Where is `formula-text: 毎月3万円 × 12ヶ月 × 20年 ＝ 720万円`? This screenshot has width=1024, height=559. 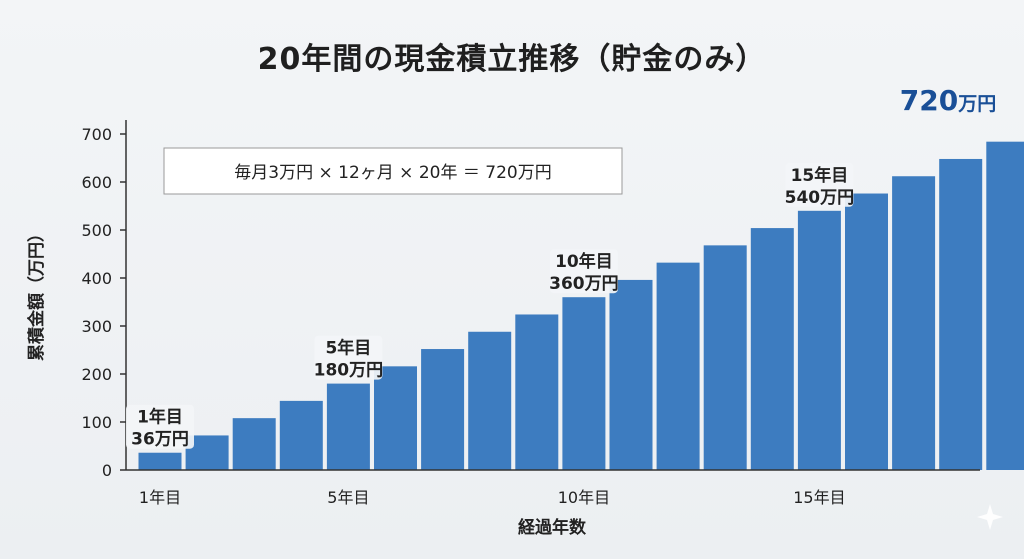 formula-text: 毎月3万円 × 12ヶ月 × 20年 ＝ 720万円 is located at coordinates (392, 173).